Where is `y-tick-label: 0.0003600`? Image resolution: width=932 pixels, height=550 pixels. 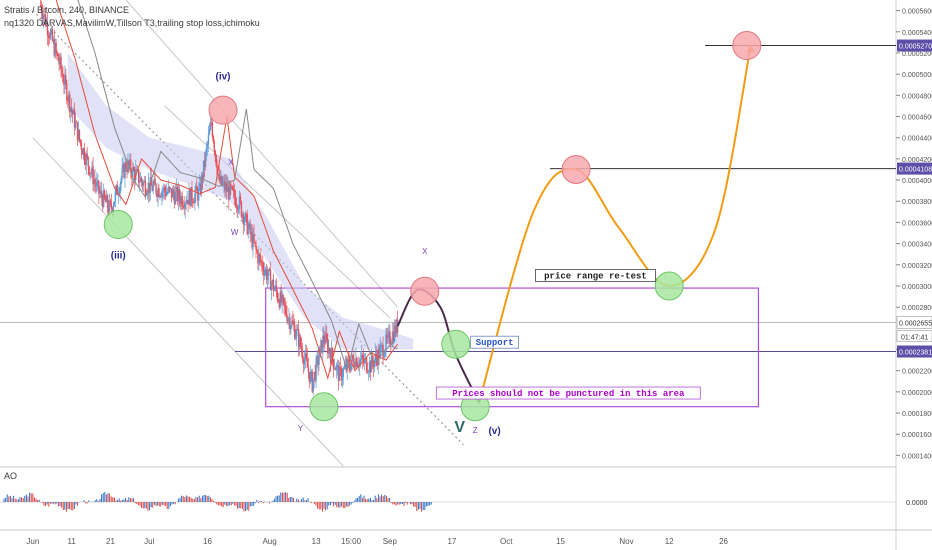 y-tick-label: 0.0003600 is located at coordinates (917, 223).